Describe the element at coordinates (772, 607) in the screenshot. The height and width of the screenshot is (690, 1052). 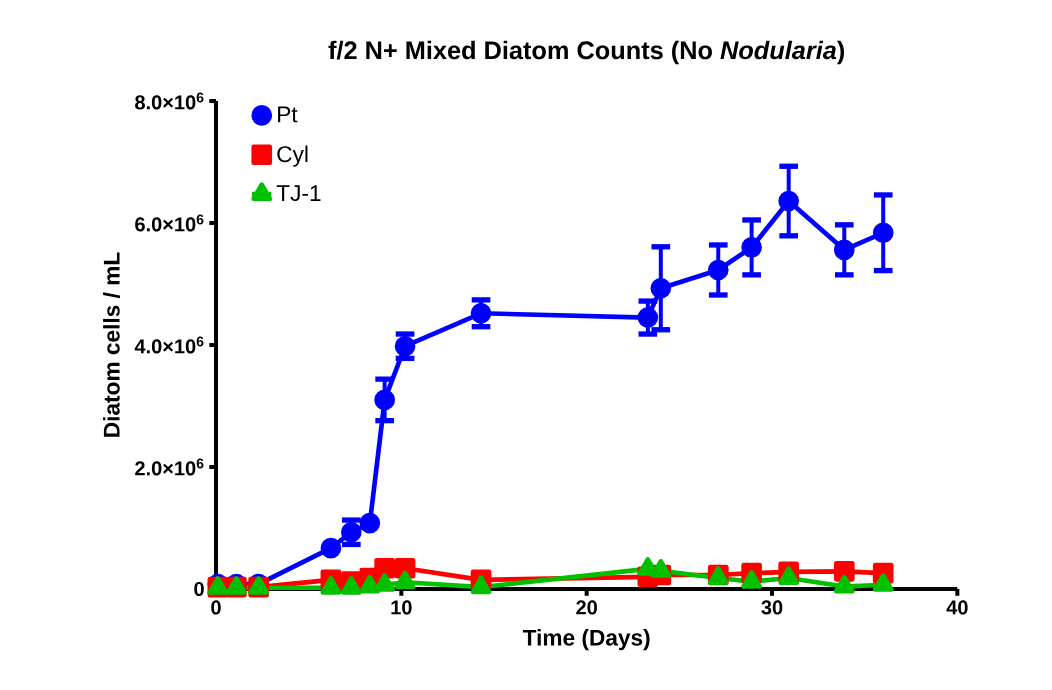
I see `x-tick-label: 30` at that location.